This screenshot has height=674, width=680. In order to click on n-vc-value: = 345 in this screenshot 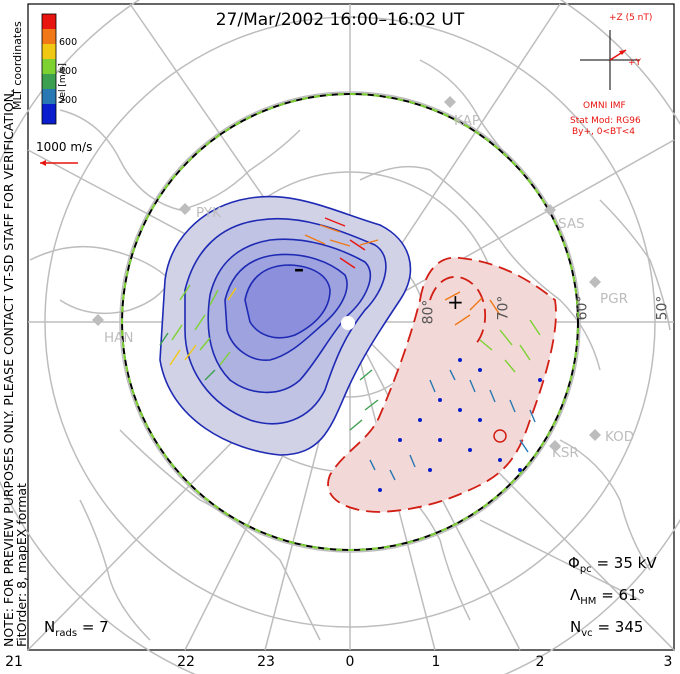, I will do `click(620, 627)`.